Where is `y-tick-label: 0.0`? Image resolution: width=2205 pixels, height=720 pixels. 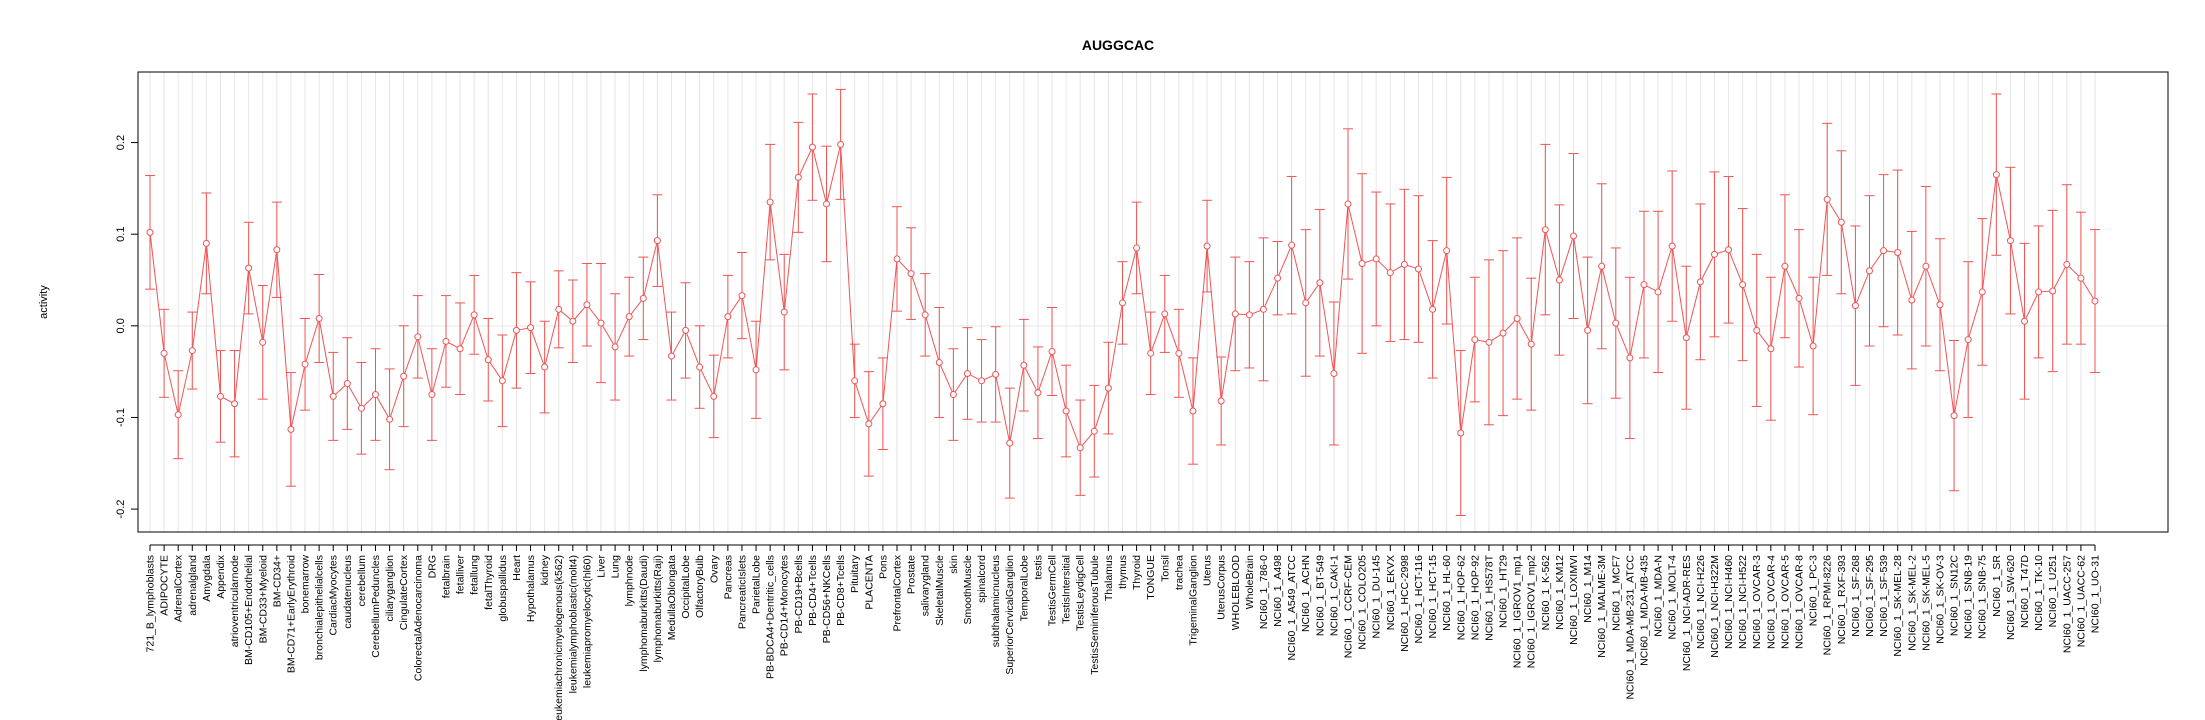
y-tick-label: 0.0 is located at coordinates (121, 325).